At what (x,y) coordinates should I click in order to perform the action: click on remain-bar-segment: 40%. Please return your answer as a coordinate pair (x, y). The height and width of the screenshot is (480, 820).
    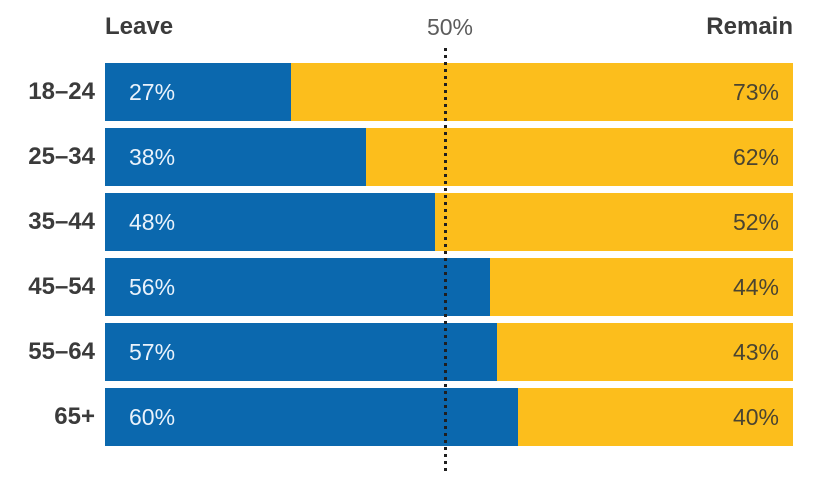
    Looking at the image, I should click on (655, 417).